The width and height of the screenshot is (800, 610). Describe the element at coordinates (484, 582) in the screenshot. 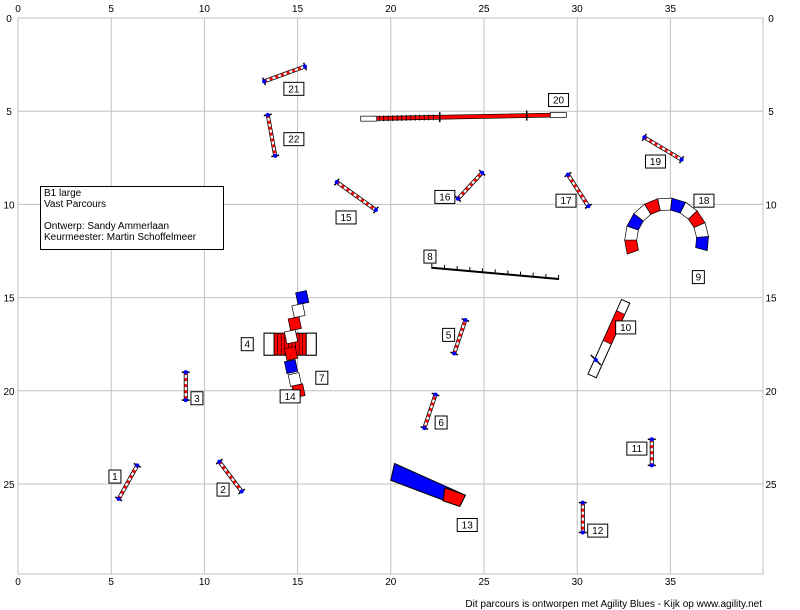

I see `x-tick-label-bottom: 25` at that location.